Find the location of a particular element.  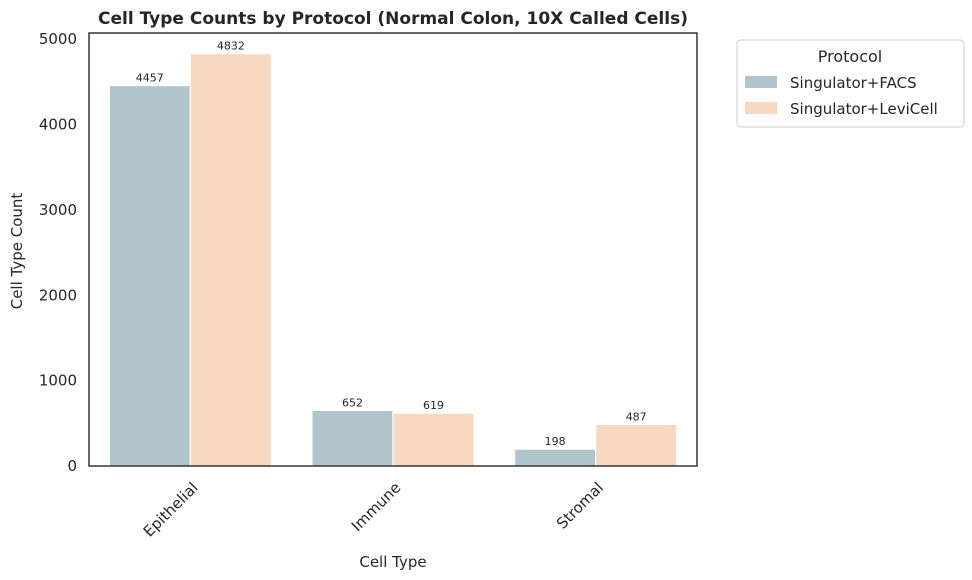

bar-value-label: 652 is located at coordinates (352, 402).